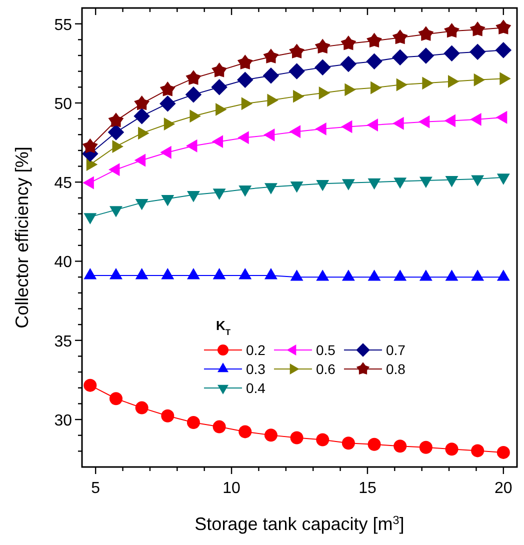 The width and height of the screenshot is (524, 545). Describe the element at coordinates (396, 369) in the screenshot. I see `legend-label: 0.8` at that location.